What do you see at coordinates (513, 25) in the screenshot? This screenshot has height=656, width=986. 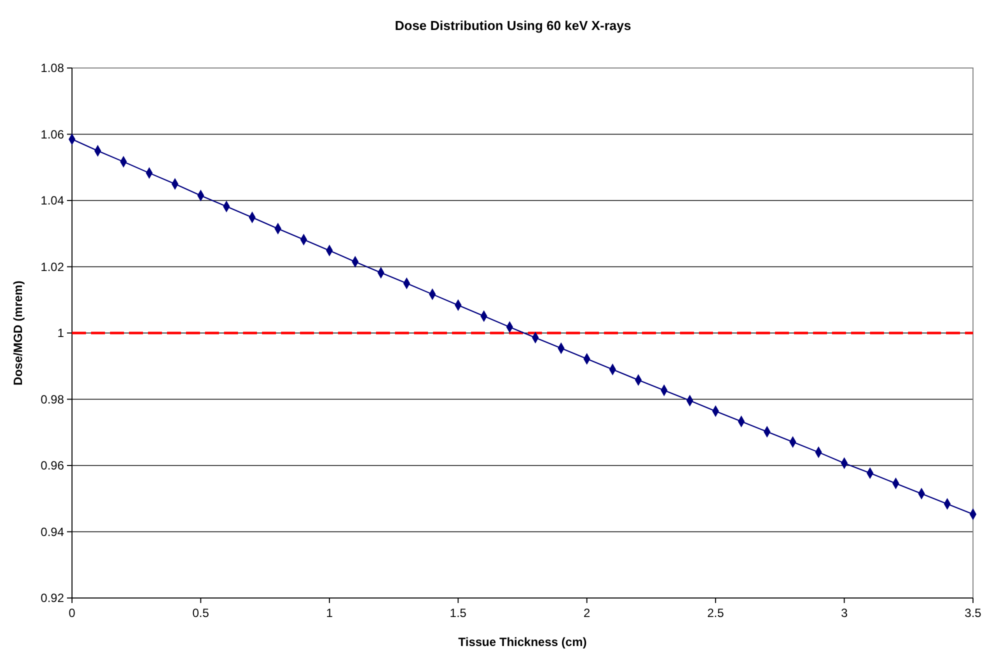 I see `chart-title: Dose Distribution Using 60 keV X-rays` at bounding box center [513, 25].